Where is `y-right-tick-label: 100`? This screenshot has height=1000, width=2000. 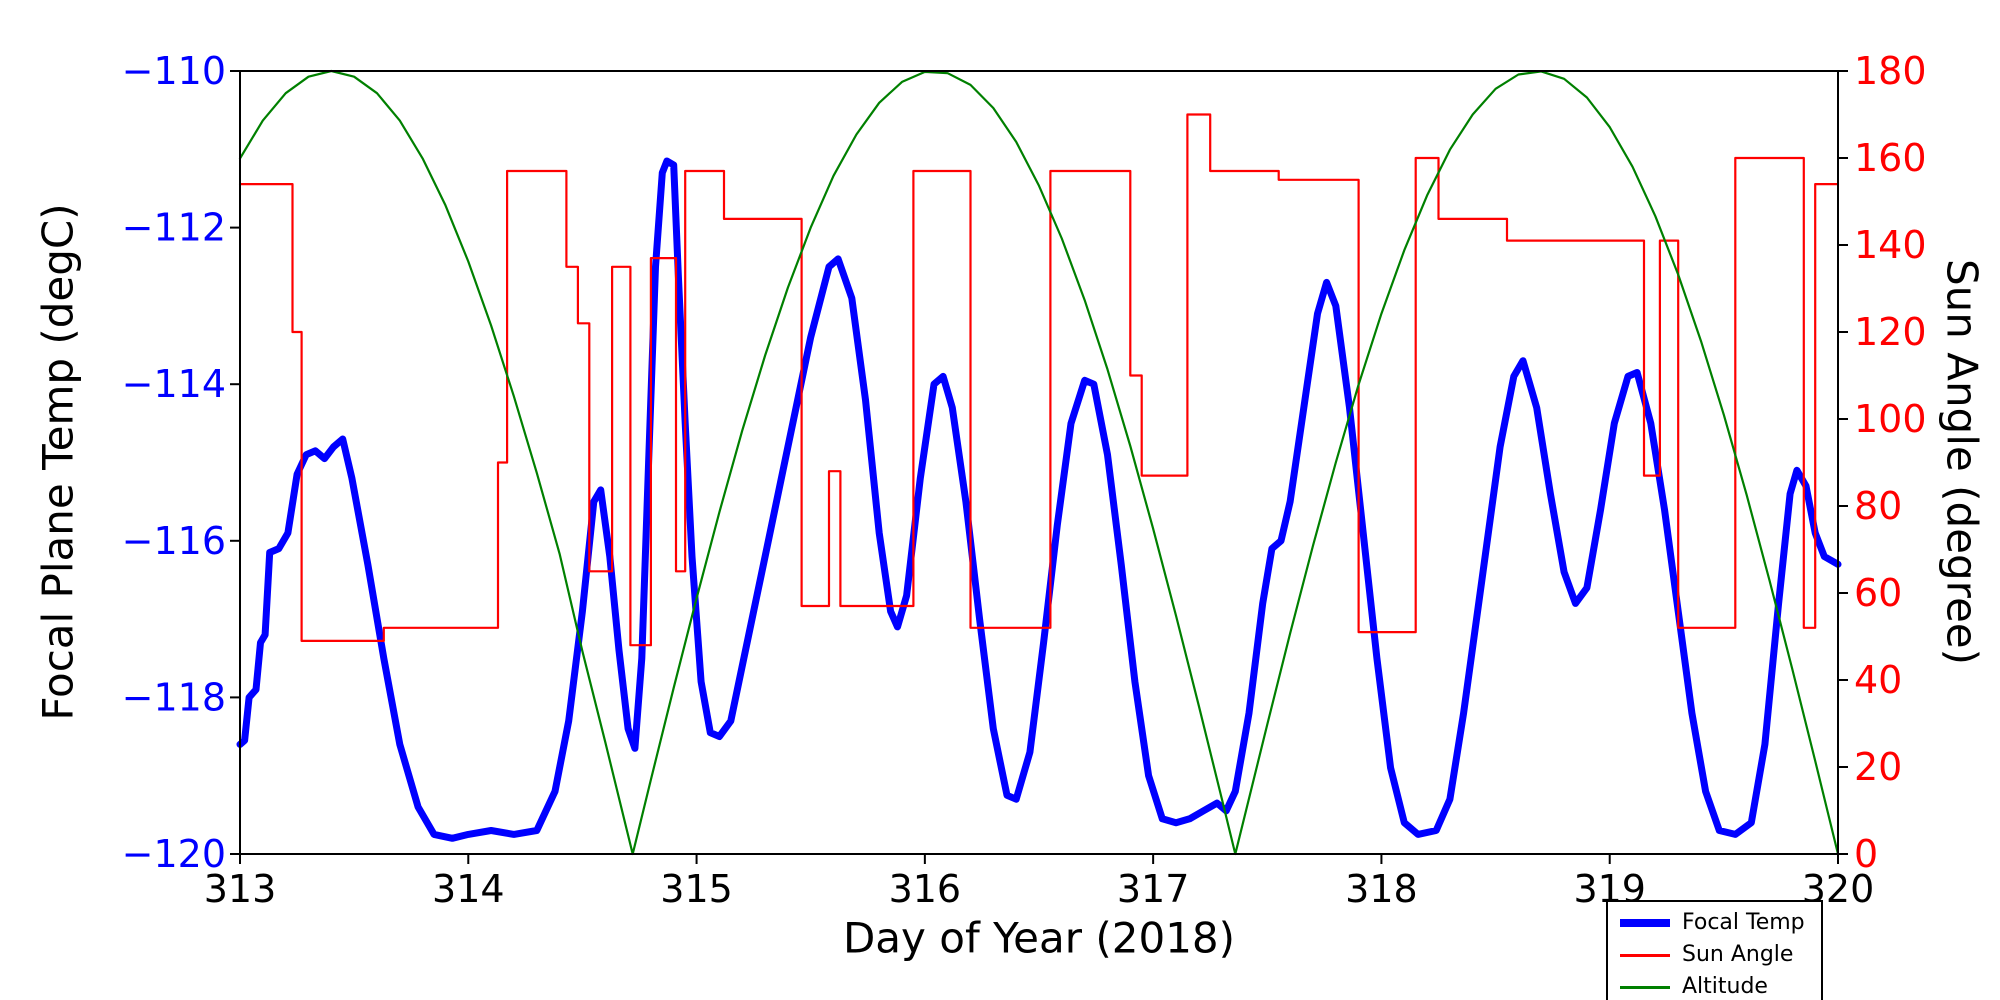
y-right-tick-label: 100 is located at coordinates (1890, 419).